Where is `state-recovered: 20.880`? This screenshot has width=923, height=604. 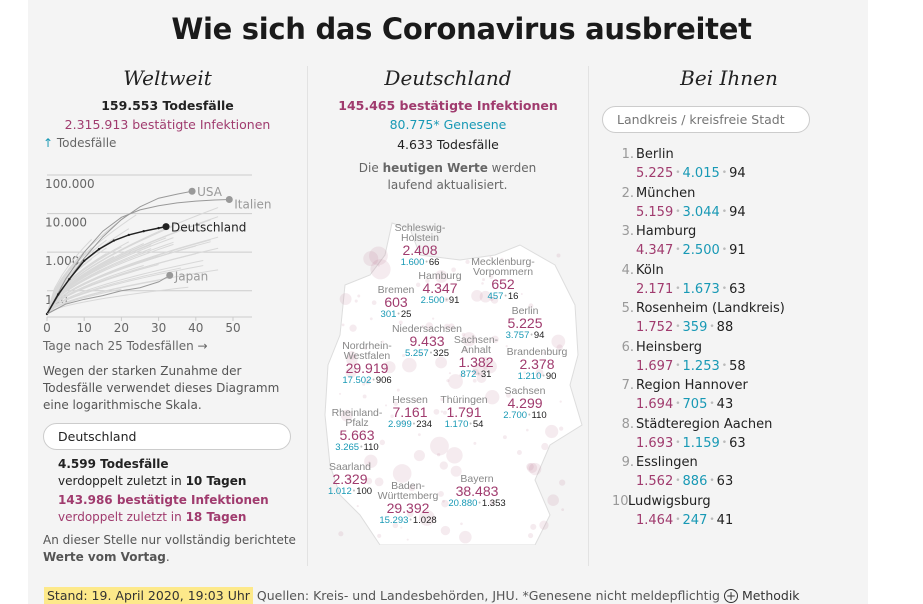 state-recovered: 20.880 is located at coordinates (463, 504).